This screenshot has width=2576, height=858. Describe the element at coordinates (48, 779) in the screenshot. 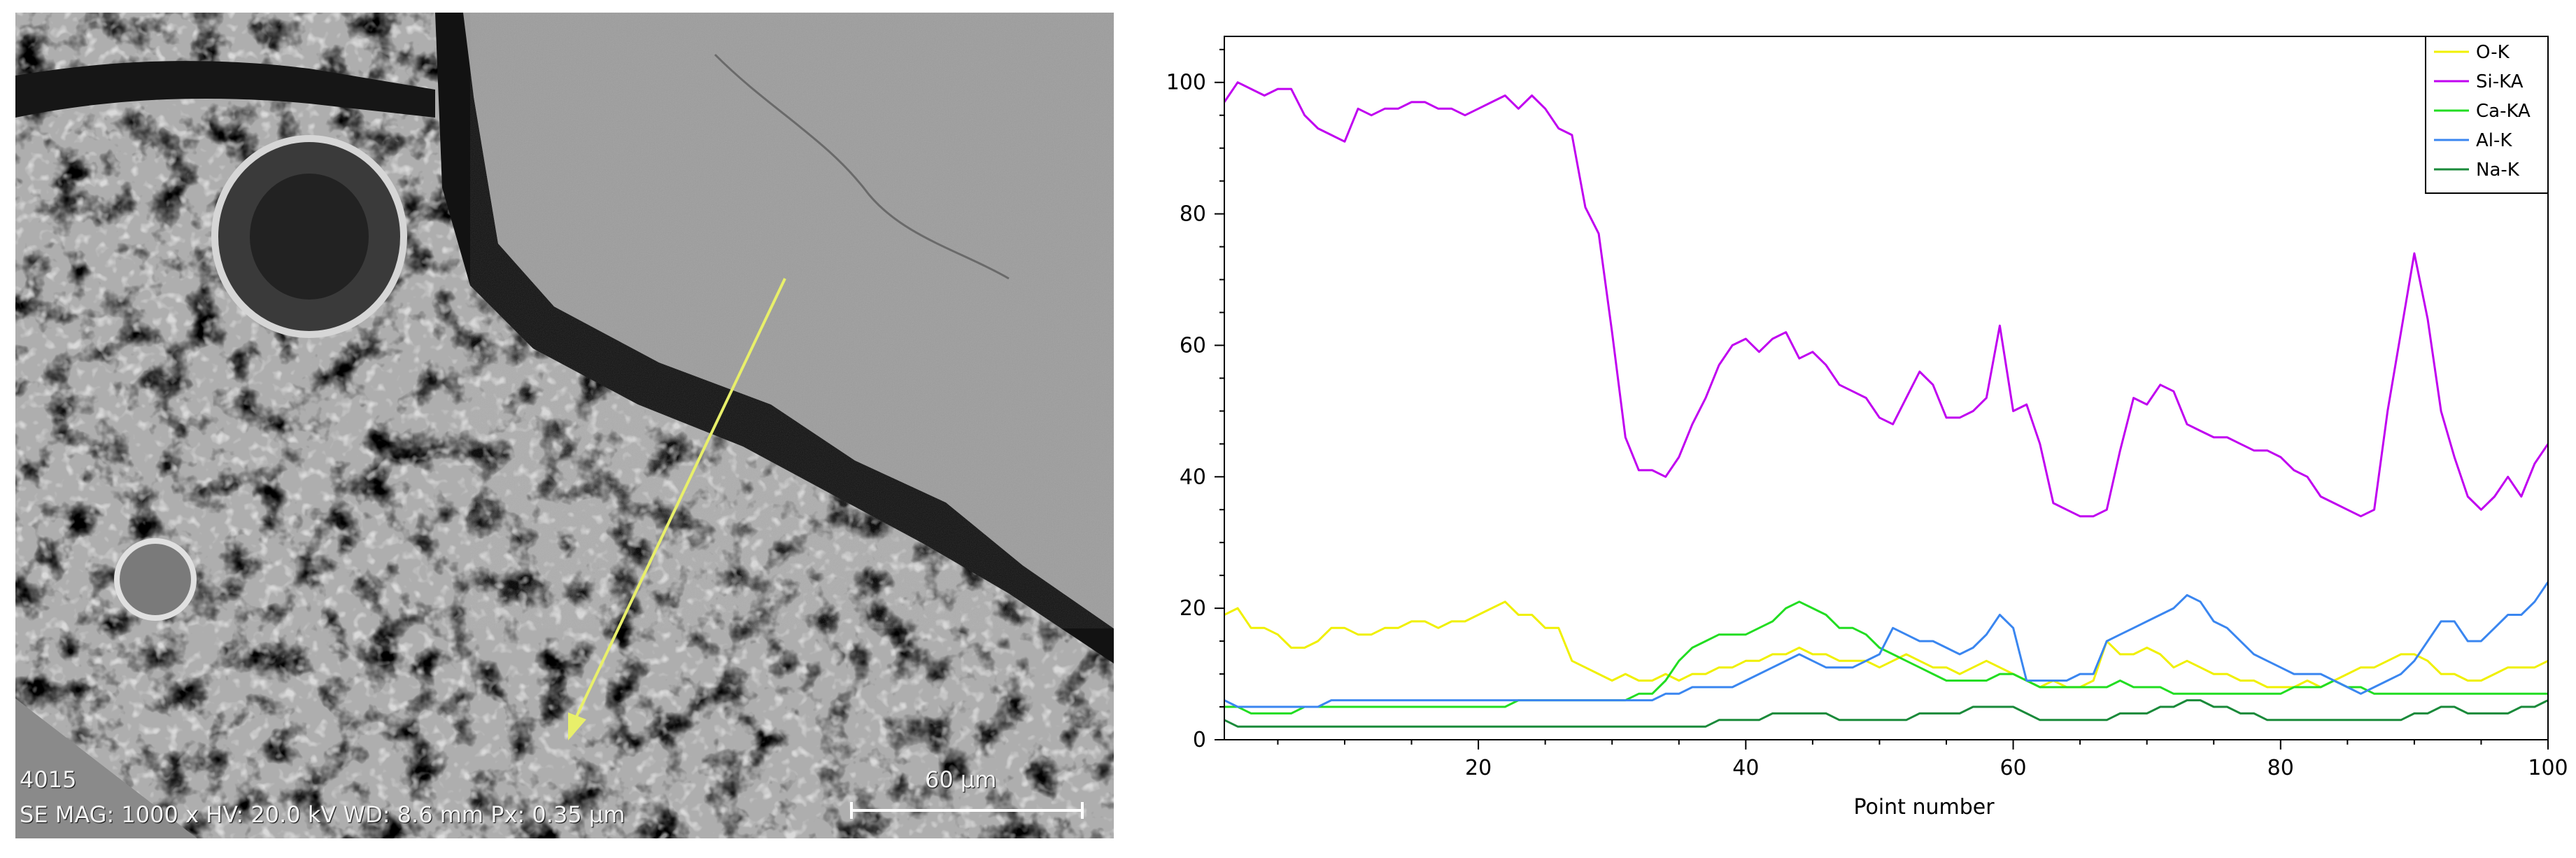

I see `sample-id-label: 4015` at that location.